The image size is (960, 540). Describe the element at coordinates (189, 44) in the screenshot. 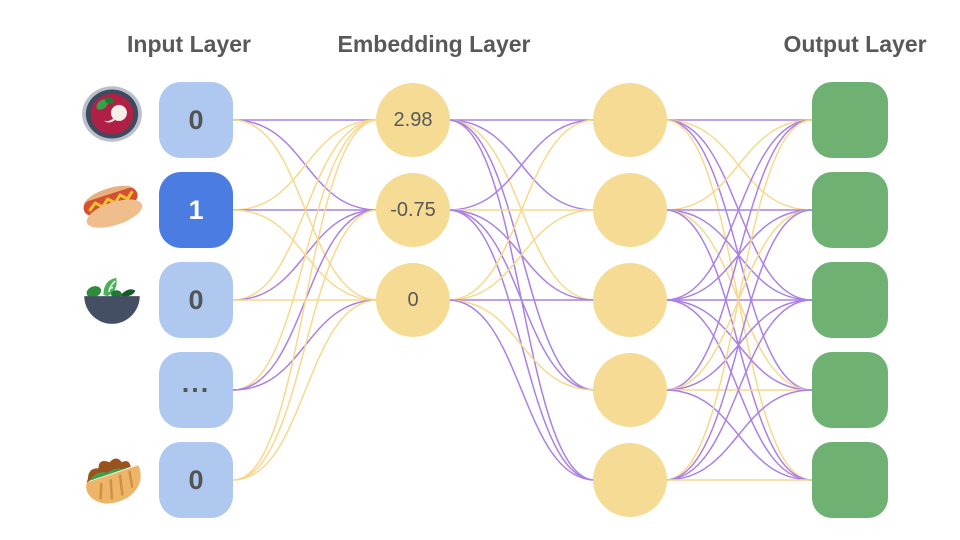

I see `input-layer-title: Input Layer` at that location.